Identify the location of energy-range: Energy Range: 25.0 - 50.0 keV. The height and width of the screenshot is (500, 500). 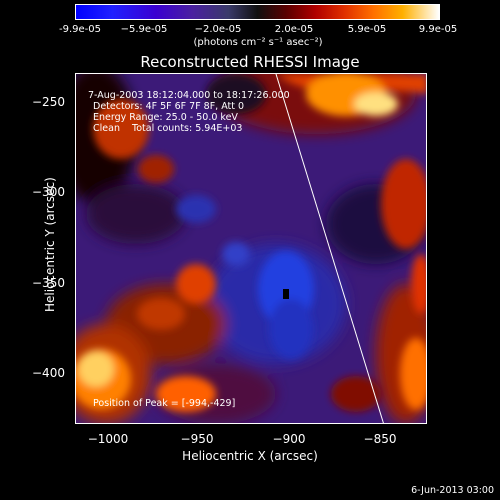
(165, 117).